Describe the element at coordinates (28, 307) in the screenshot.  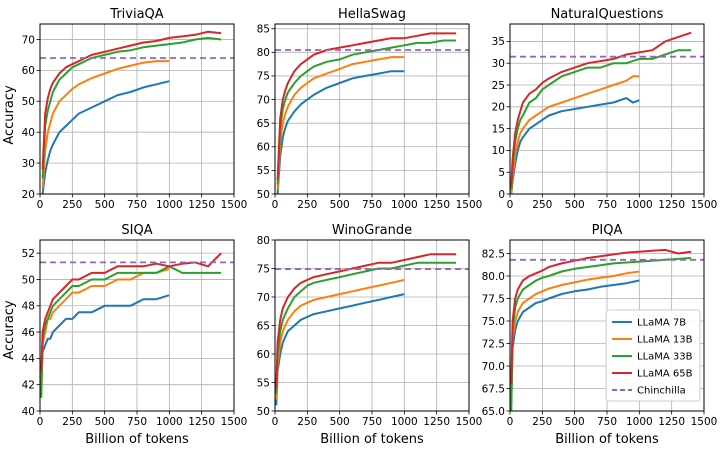
I see `y-tick-label: 48` at that location.